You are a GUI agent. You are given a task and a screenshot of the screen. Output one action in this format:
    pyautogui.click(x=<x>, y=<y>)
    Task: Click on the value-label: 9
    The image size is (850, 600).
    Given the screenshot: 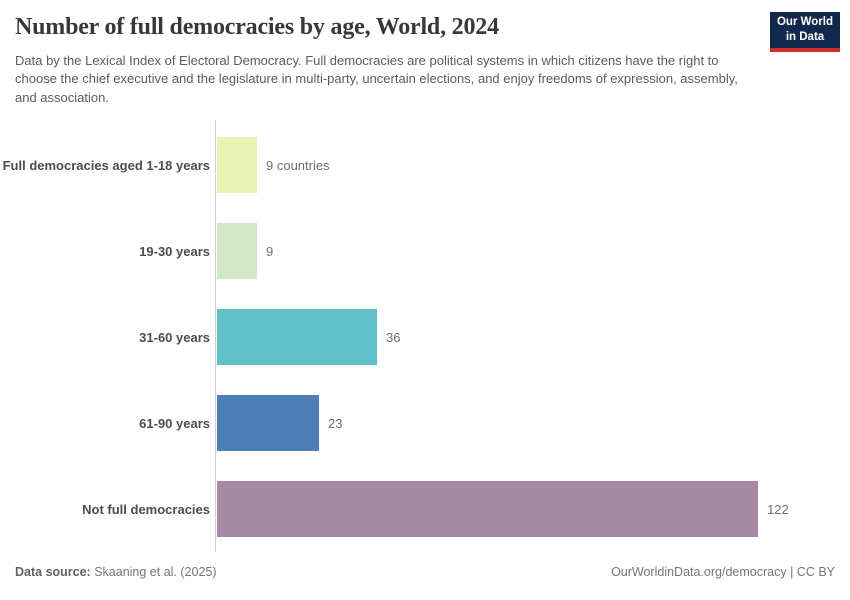 What is the action you would take?
    pyautogui.click(x=270, y=251)
    